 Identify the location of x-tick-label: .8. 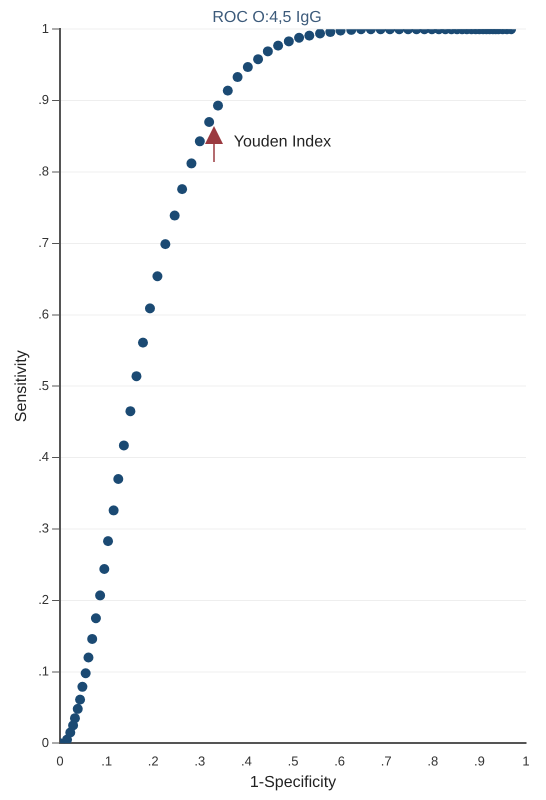
(432, 761).